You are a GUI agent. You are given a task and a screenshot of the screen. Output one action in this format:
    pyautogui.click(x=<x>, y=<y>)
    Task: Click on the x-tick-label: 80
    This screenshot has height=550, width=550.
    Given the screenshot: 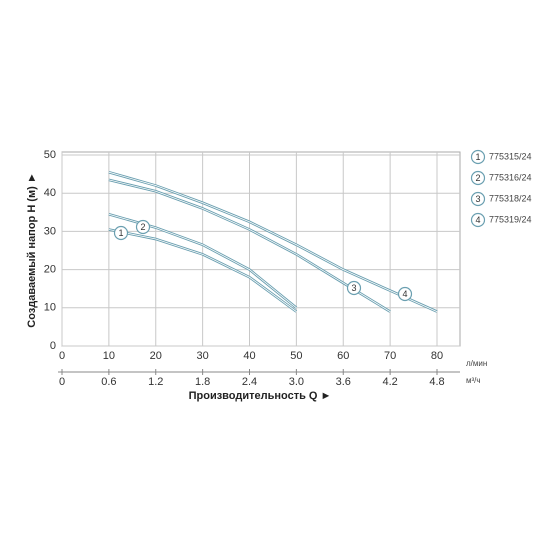 What is the action you would take?
    pyautogui.click(x=437, y=356)
    